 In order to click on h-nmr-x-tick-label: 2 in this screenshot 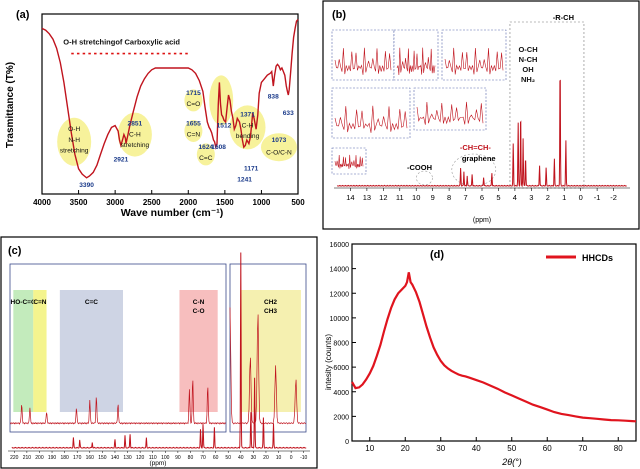, I will do `click(548, 197)`.